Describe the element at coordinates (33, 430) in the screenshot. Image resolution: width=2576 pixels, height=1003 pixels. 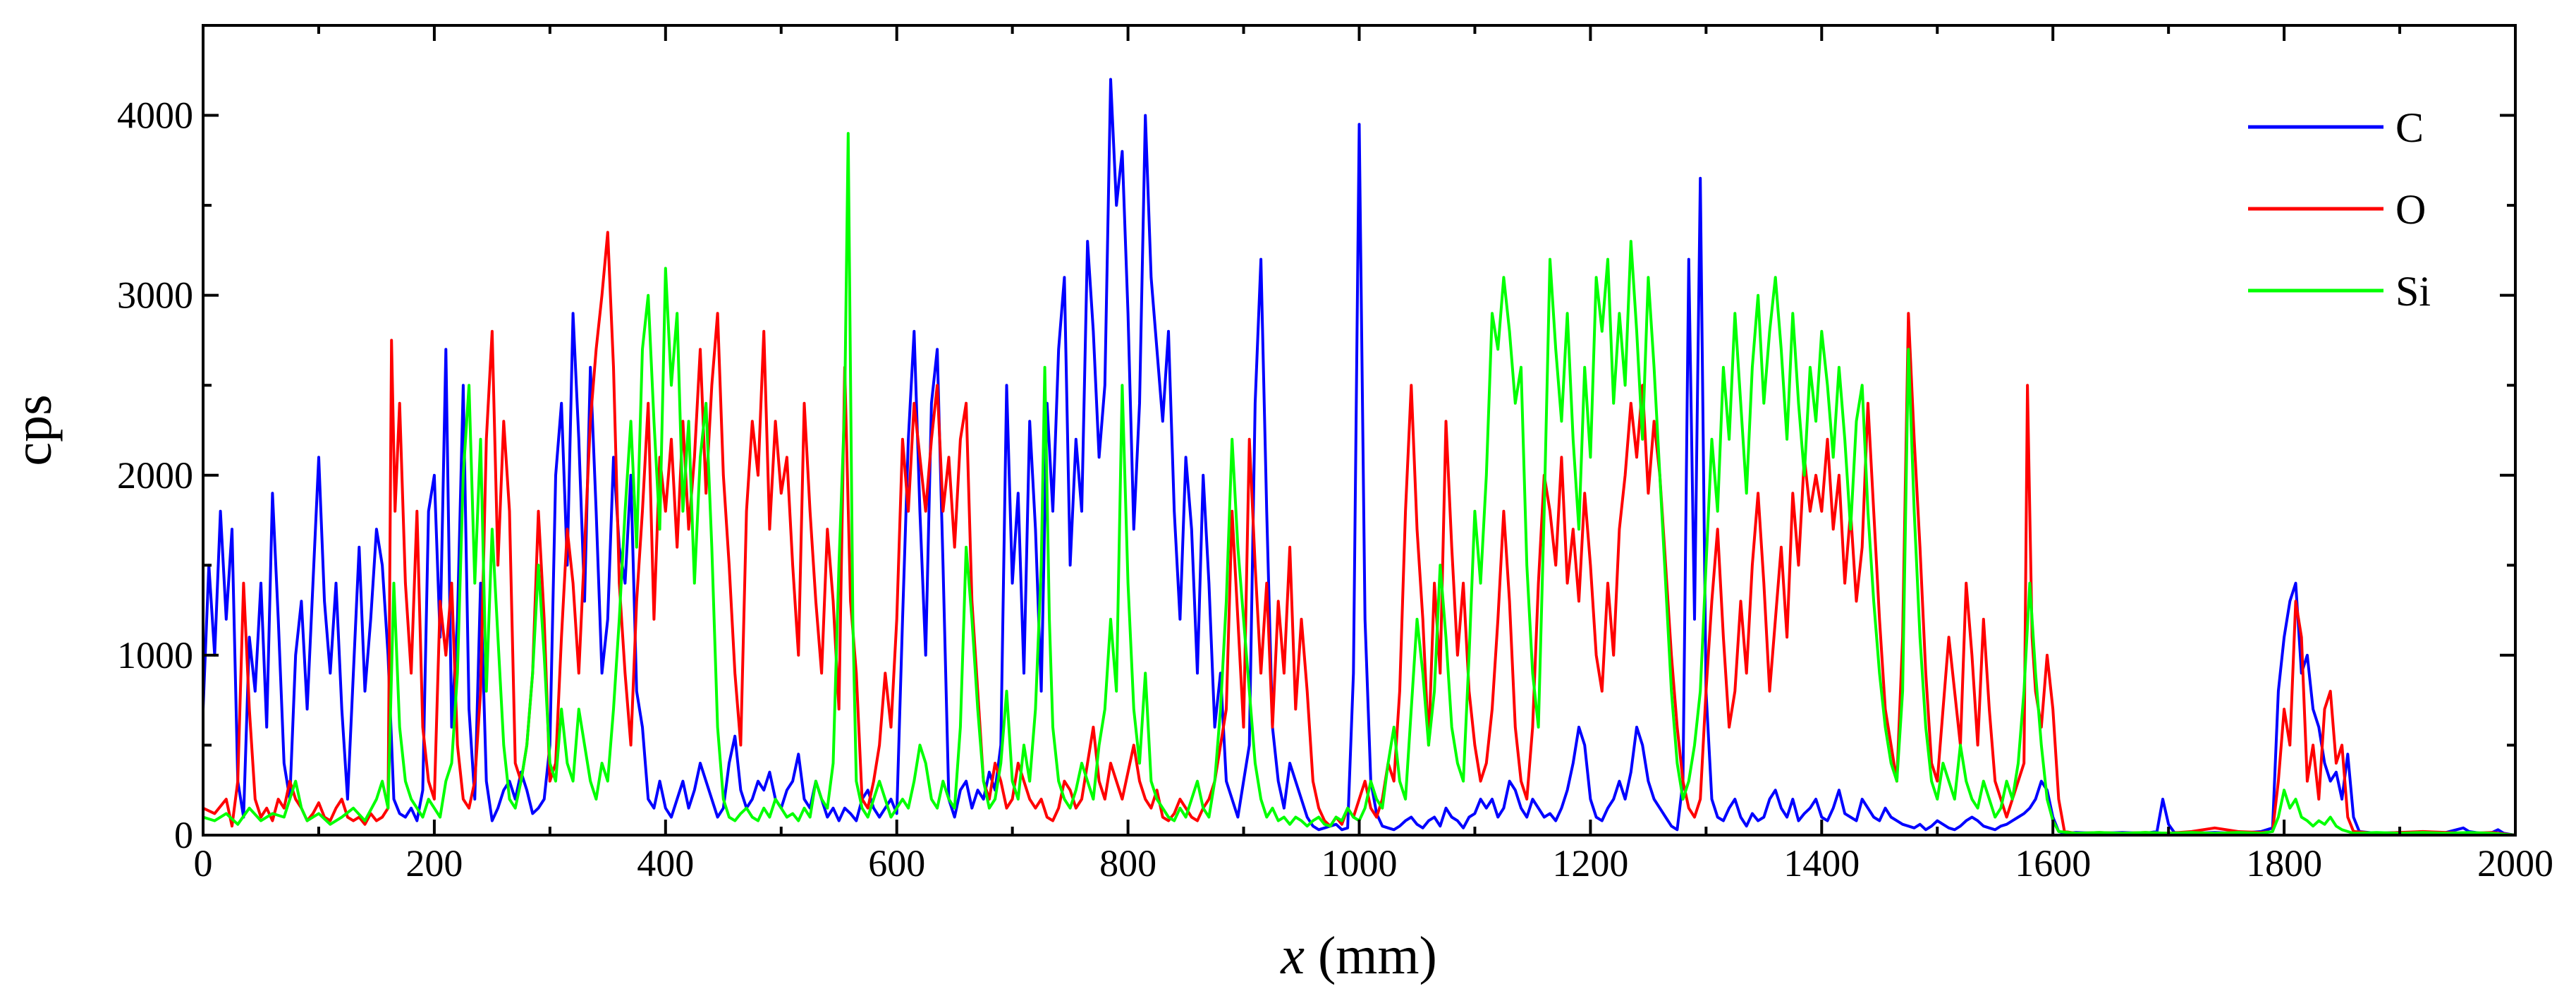
I see `y-axis-label: cps` at that location.